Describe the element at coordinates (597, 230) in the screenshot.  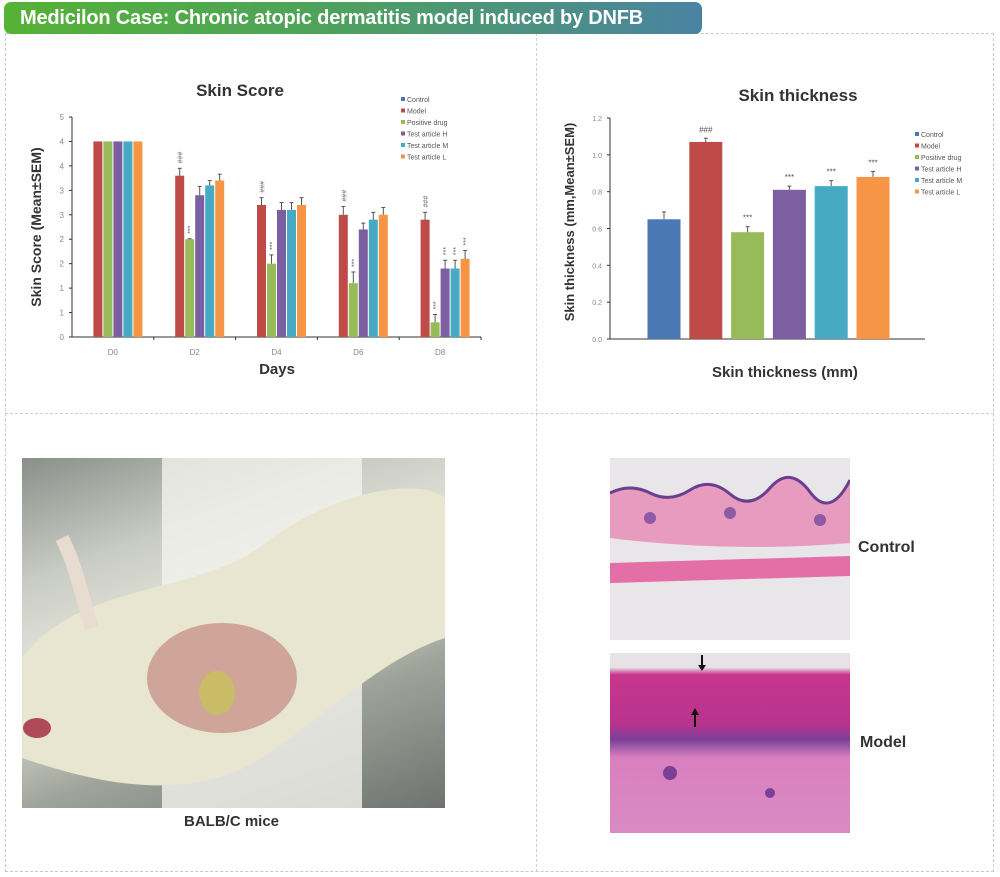
I see `y-tick-label: 0.6` at that location.